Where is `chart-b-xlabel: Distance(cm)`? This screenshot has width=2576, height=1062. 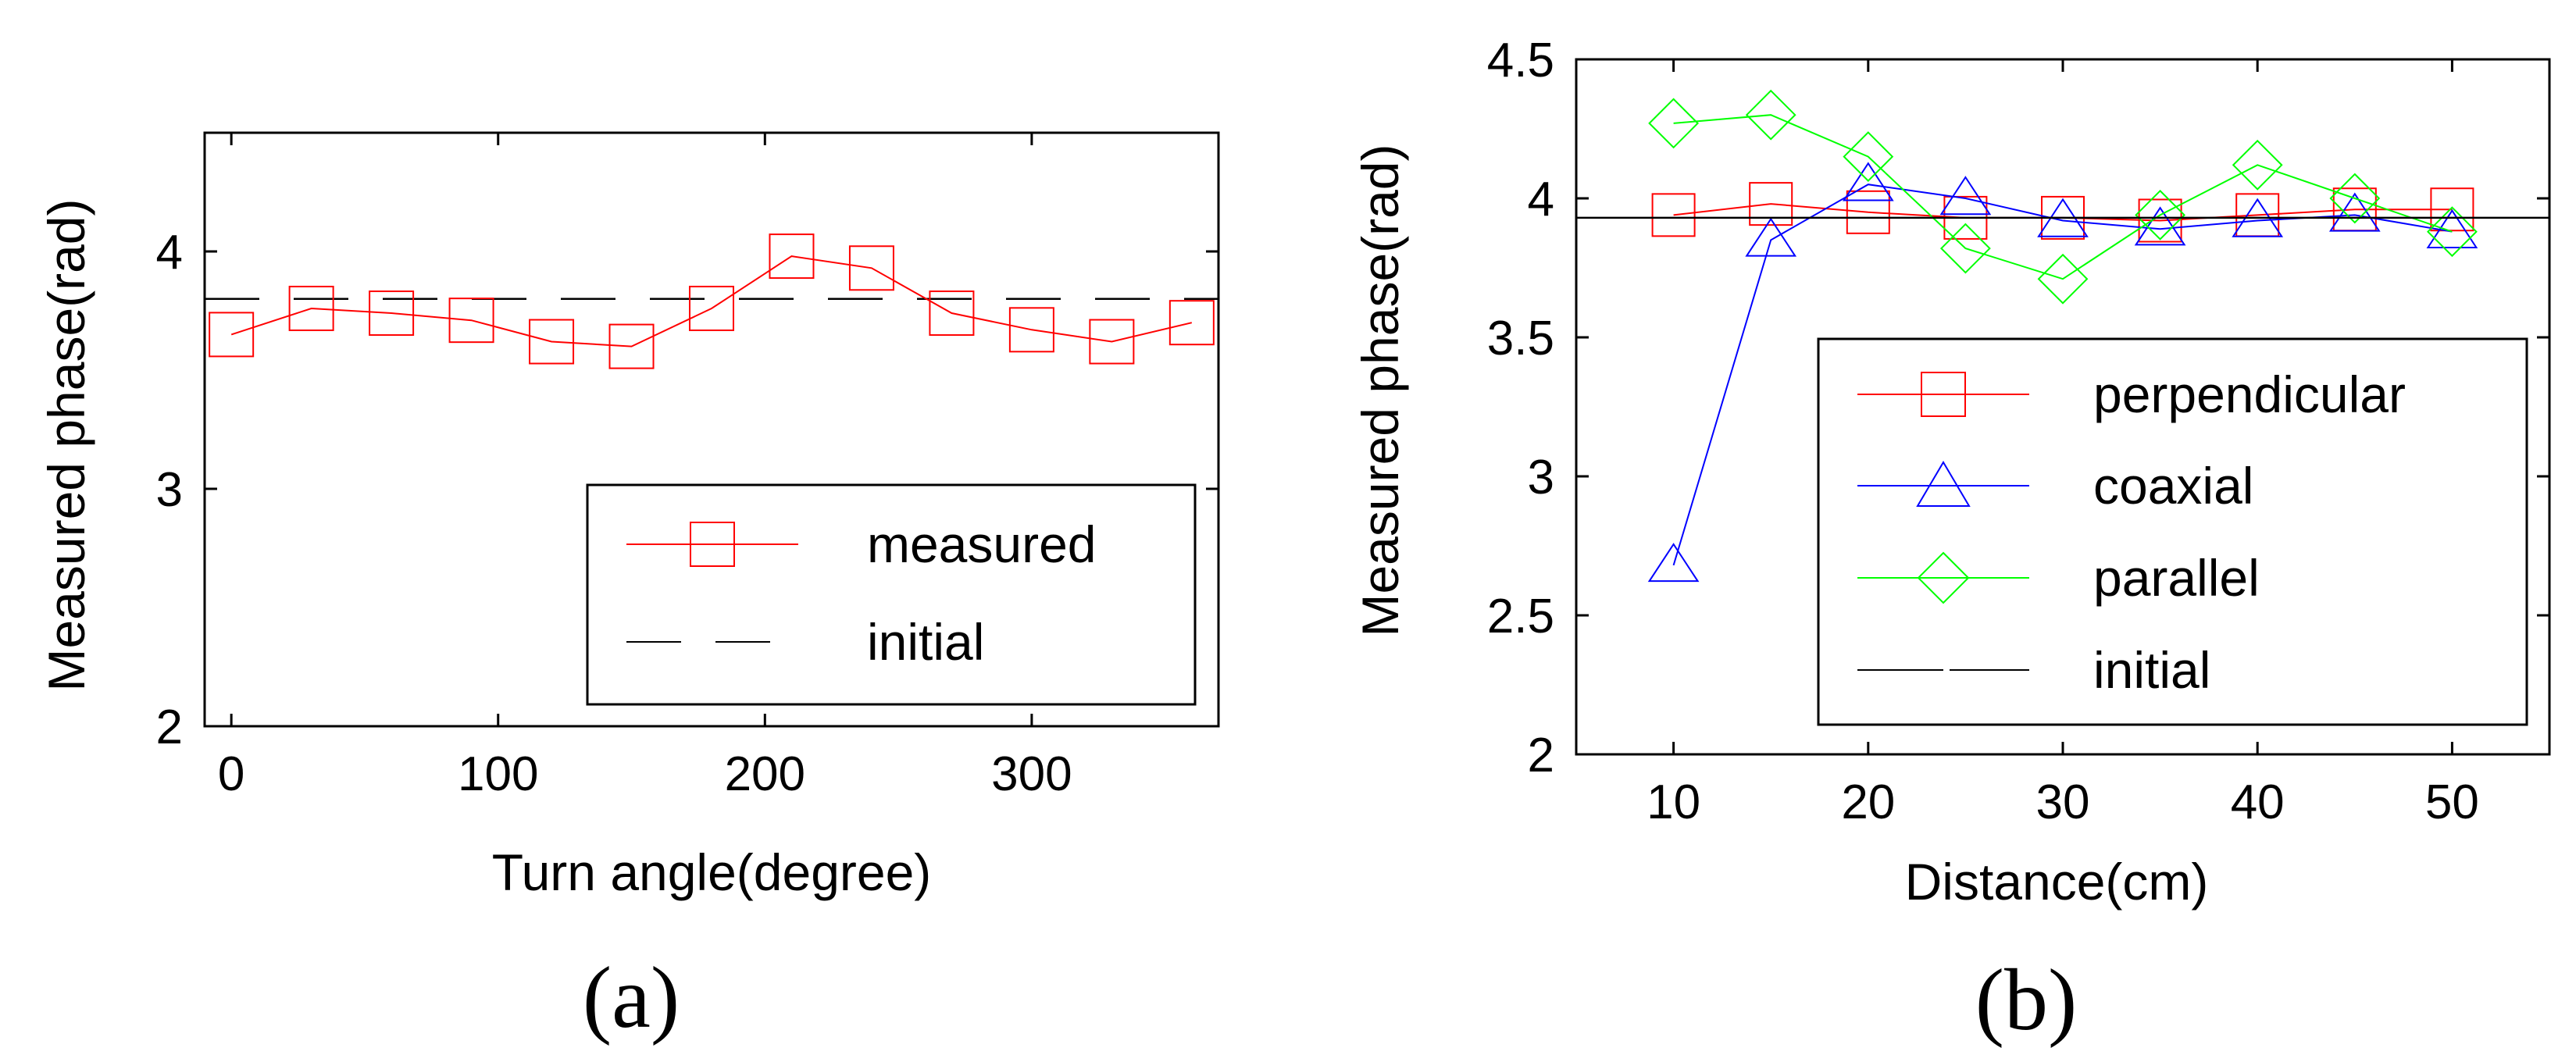
chart-b-xlabel: Distance(cm) is located at coordinates (2057, 882).